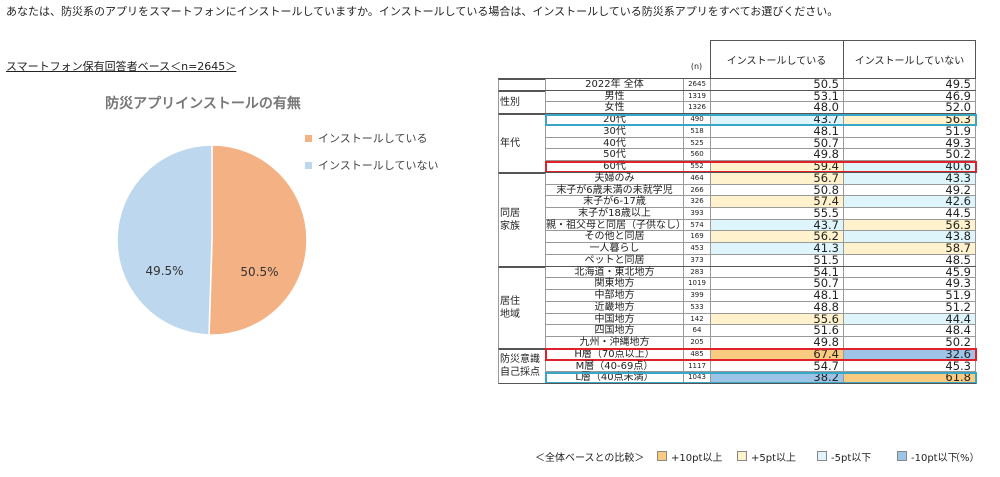 Image resolution: width=1000 pixels, height=477 pixels. I want to click on row-label: 夫婦のみ, so click(614, 178).